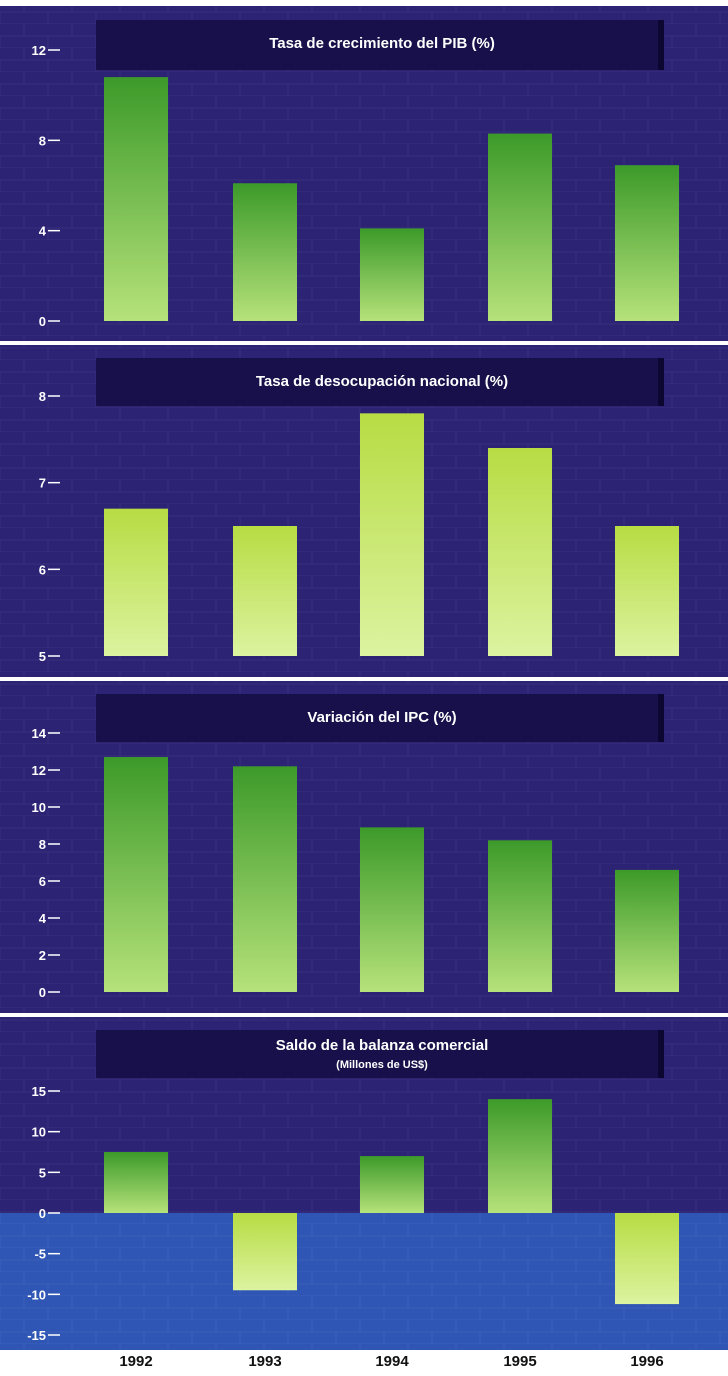 This screenshot has width=728, height=1376. Describe the element at coordinates (49, 955) in the screenshot. I see `y-tick: 2` at that location.